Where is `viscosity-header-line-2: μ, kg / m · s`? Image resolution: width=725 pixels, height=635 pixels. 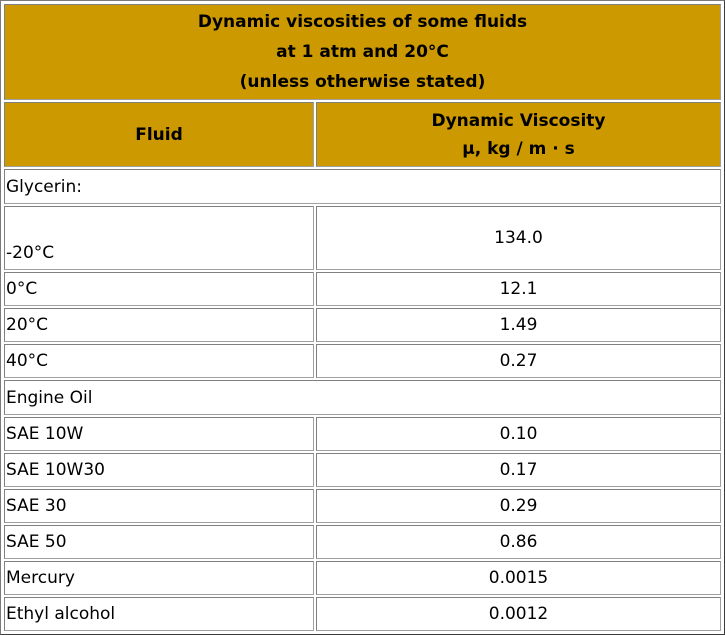 viscosity-header-line-2: μ, kg / m · s is located at coordinates (518, 148).